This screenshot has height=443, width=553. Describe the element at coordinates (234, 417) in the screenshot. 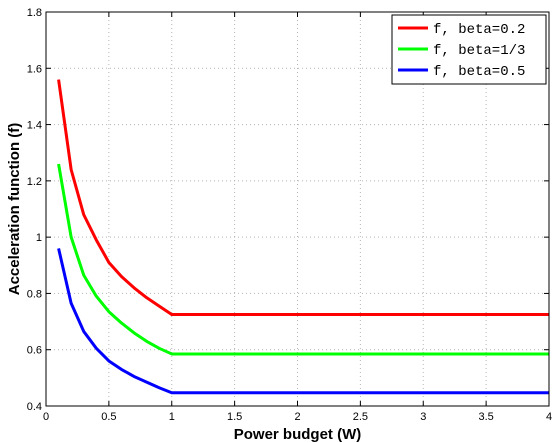

I see `x-tick-label: 1.5` at that location.